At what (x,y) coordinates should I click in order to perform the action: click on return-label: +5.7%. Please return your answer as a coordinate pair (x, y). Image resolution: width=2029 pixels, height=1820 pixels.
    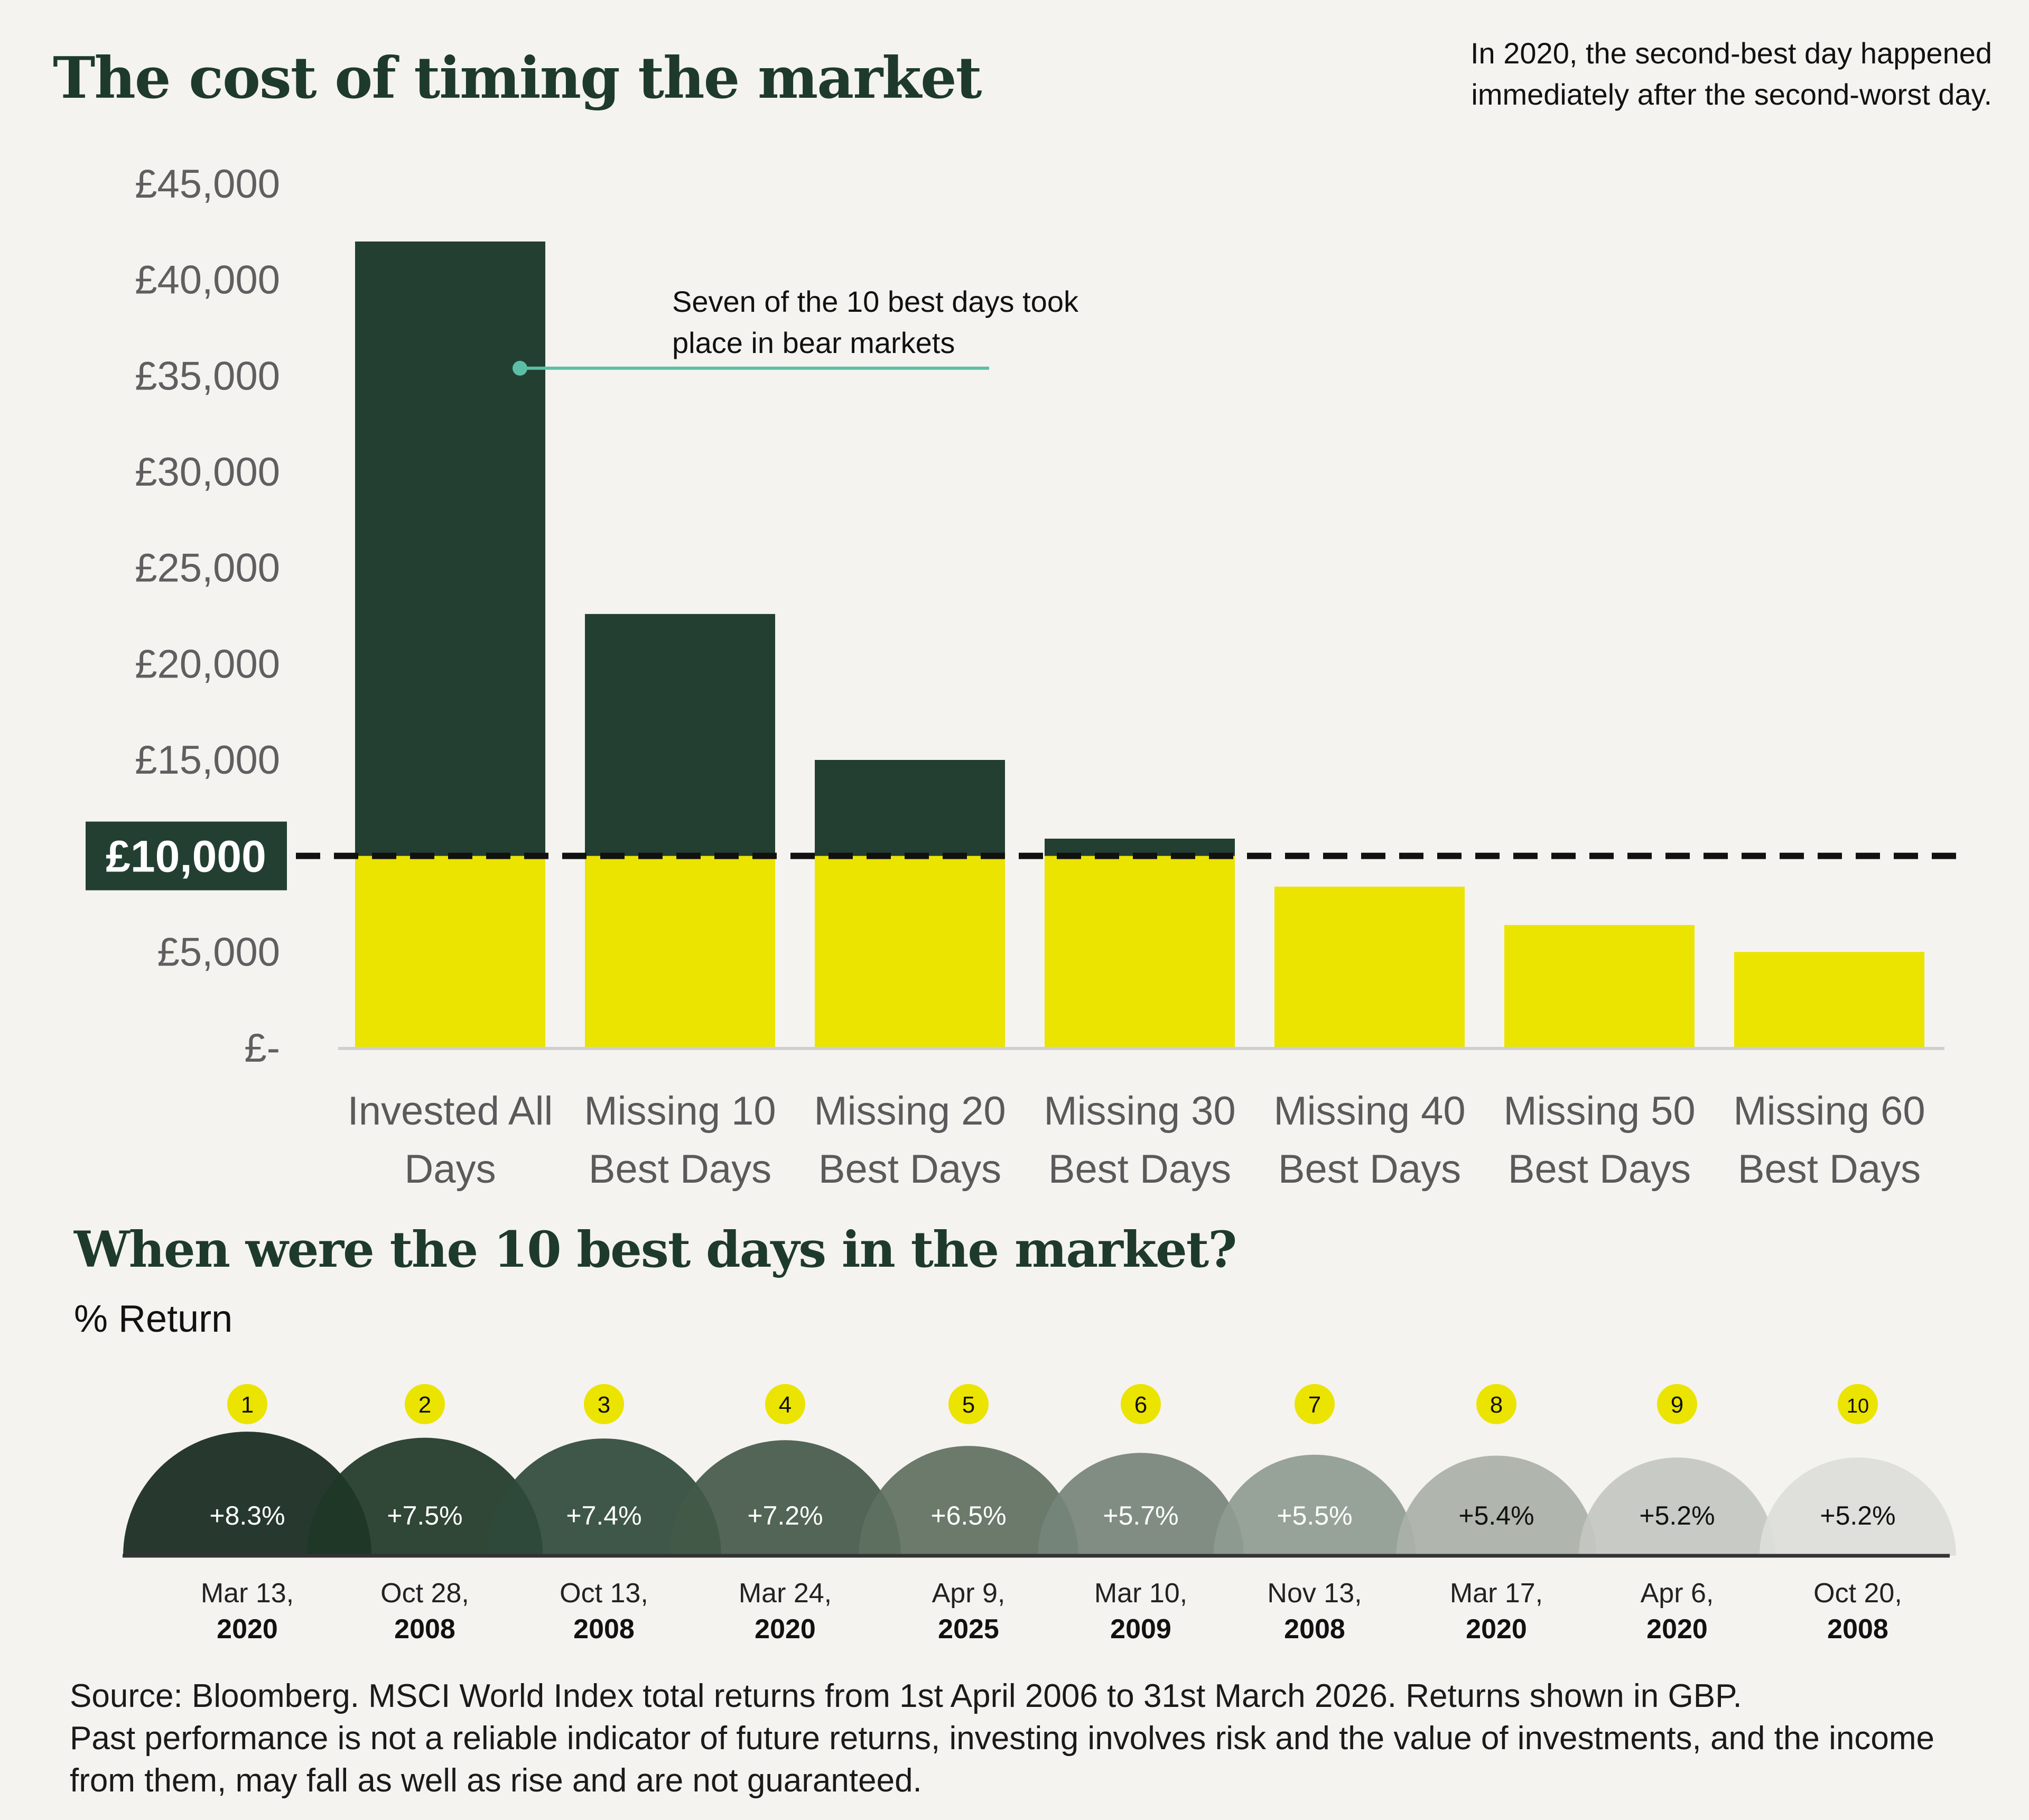
    Looking at the image, I should click on (1141, 1515).